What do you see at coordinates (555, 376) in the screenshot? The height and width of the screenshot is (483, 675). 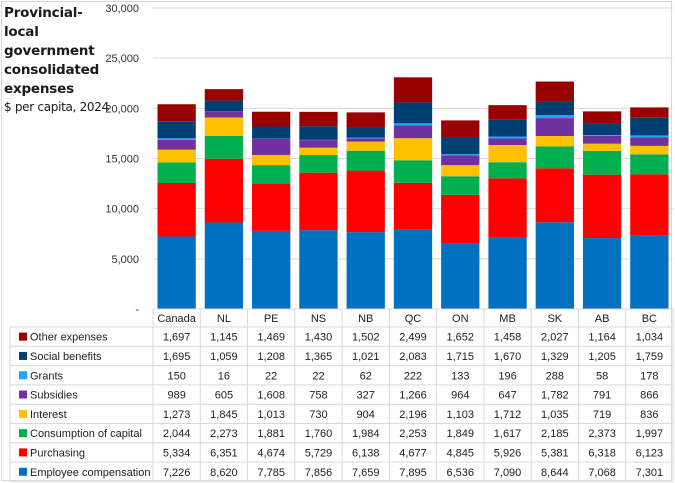 I see `table-cell-value: 288` at bounding box center [555, 376].